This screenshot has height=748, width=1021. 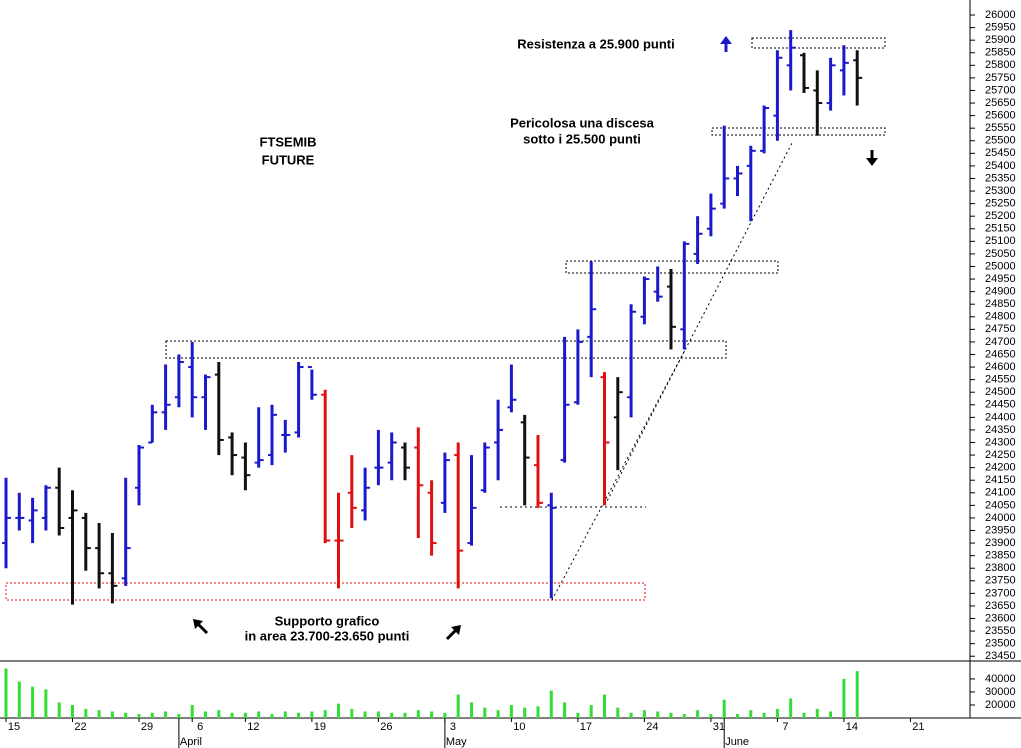 What do you see at coordinates (1000, 354) in the screenshot?
I see `y-tick-label: 24650` at bounding box center [1000, 354].